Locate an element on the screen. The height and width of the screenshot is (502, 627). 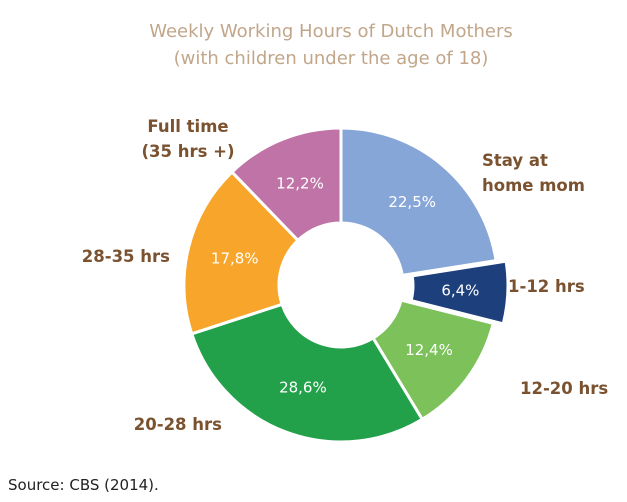
category-label-line: Full time is located at coordinates (187, 126).